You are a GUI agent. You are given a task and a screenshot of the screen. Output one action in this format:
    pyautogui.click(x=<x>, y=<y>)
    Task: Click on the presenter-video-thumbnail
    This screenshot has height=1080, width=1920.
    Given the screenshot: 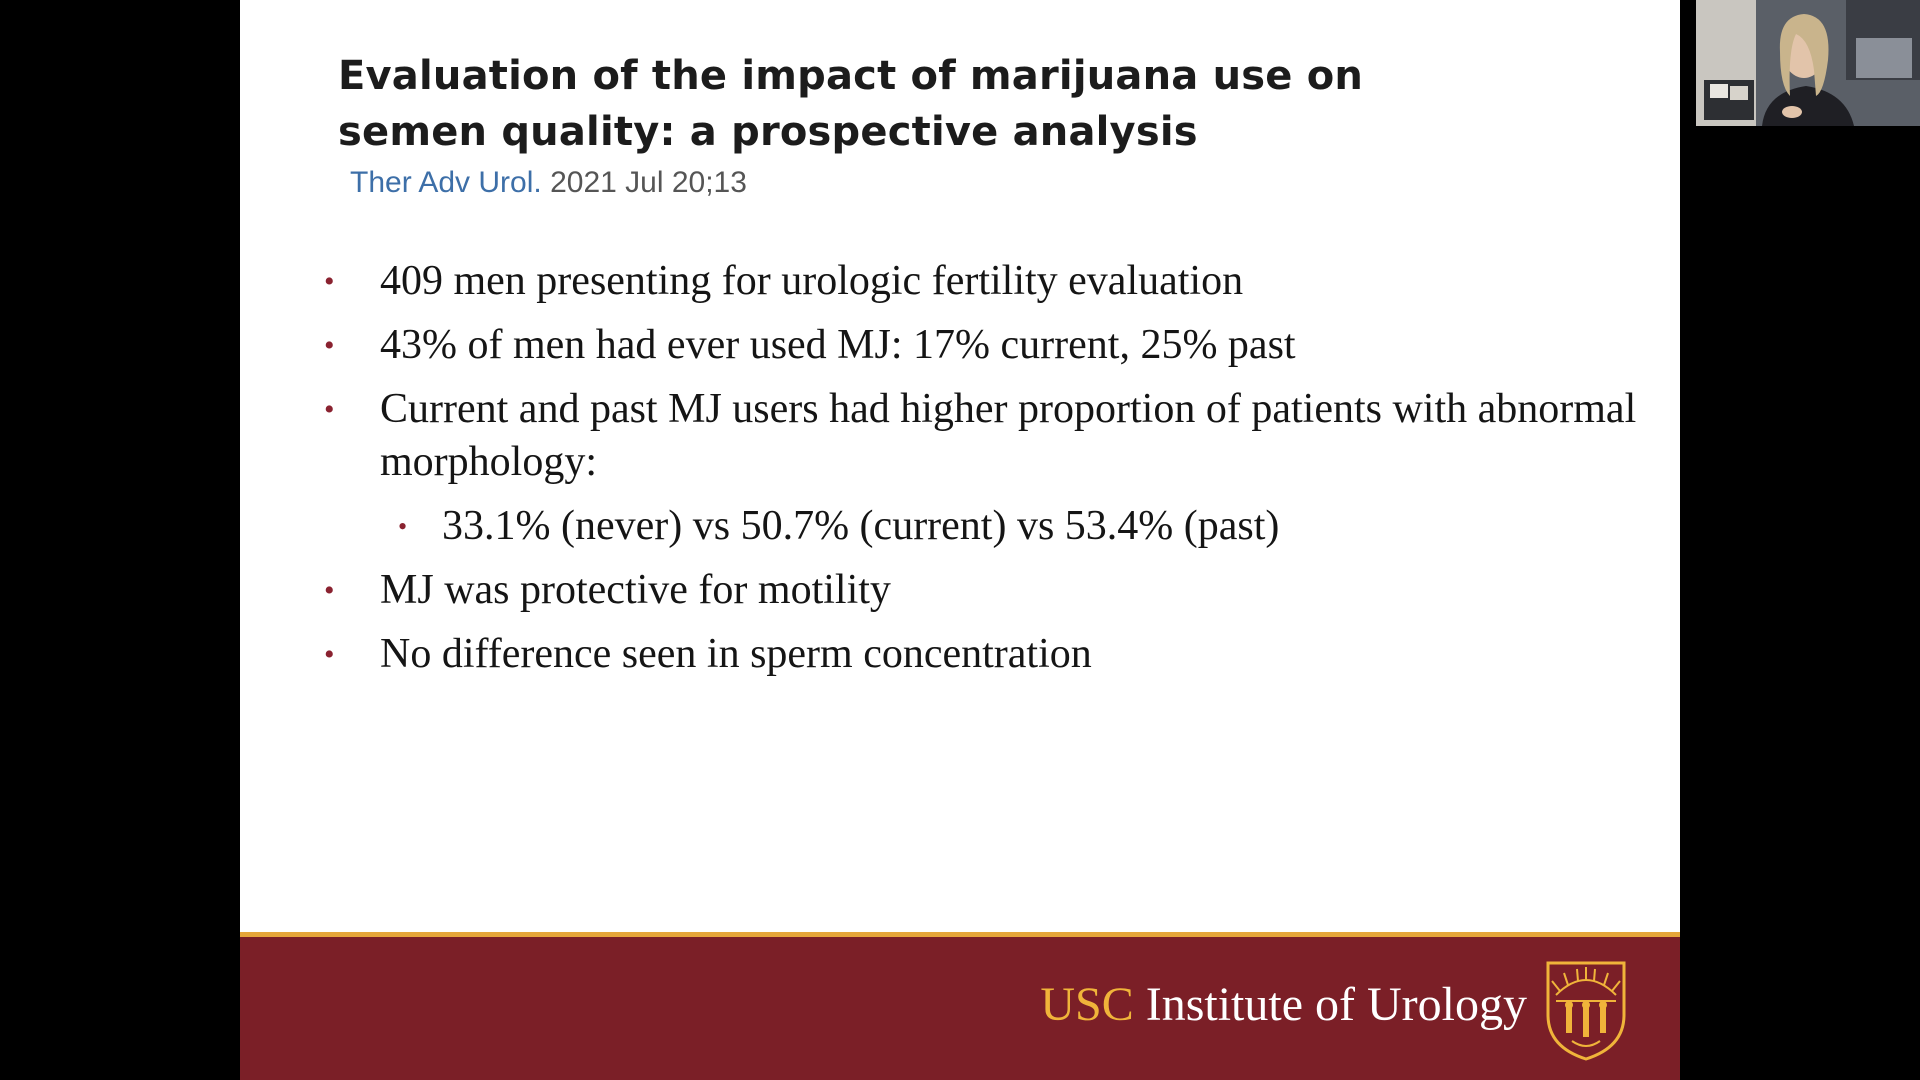 What is the action you would take?
    pyautogui.click(x=1808, y=63)
    